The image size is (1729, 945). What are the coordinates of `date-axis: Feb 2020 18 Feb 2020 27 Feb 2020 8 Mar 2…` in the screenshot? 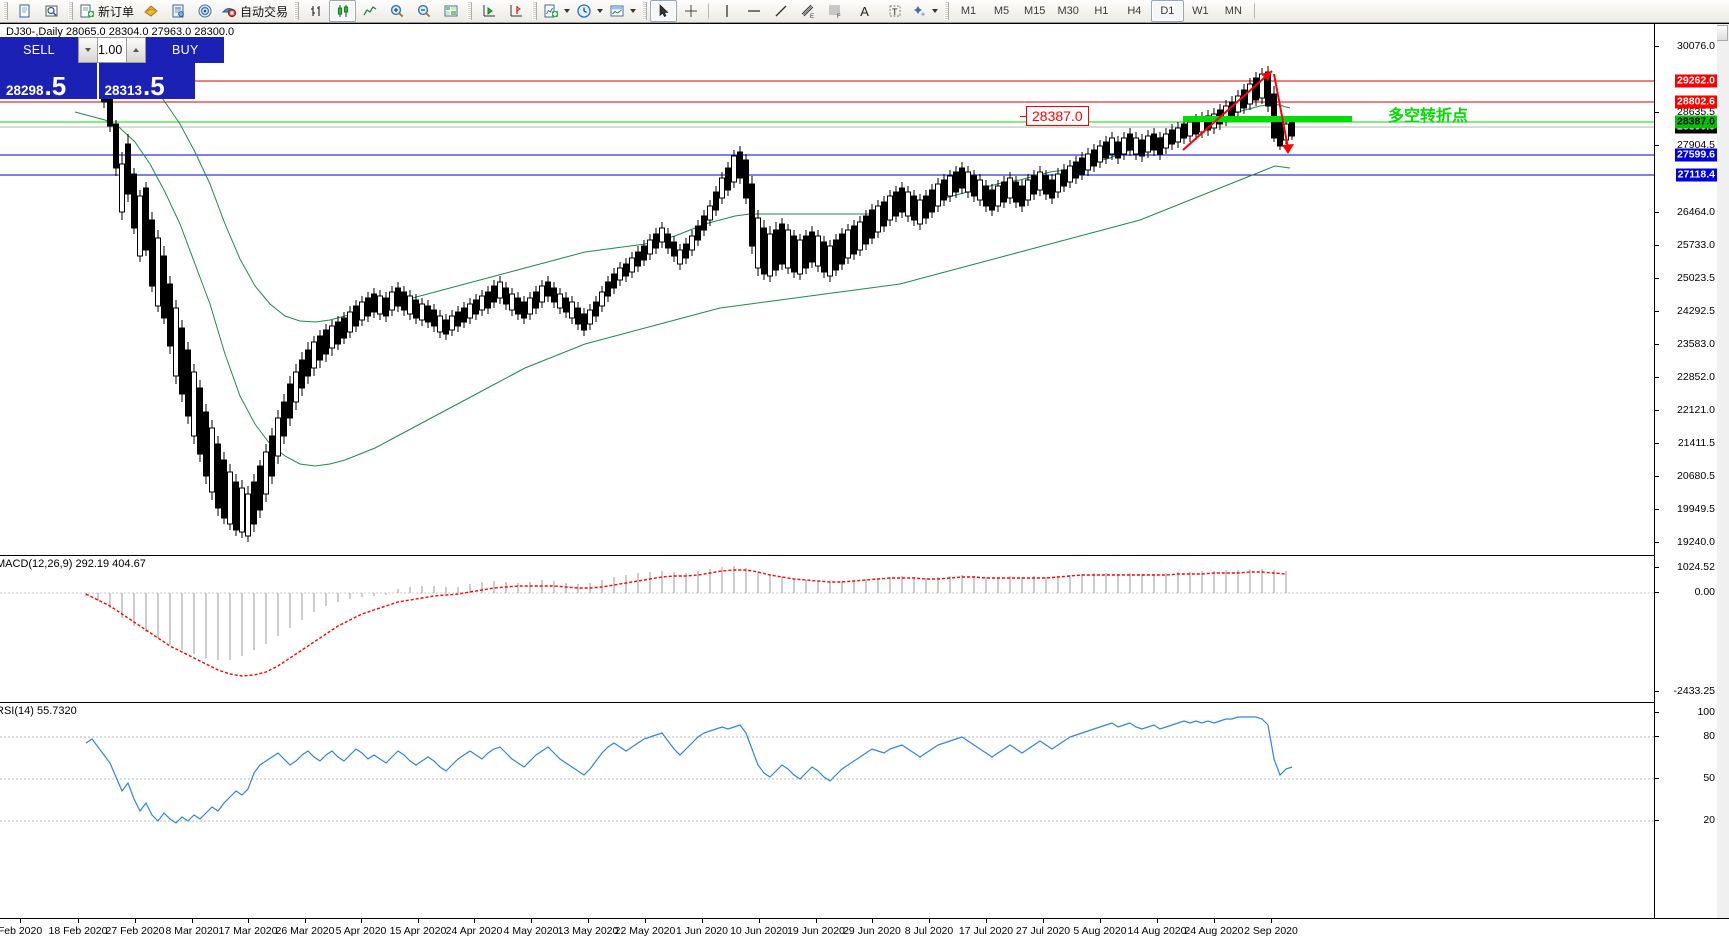 It's located at (864, 931).